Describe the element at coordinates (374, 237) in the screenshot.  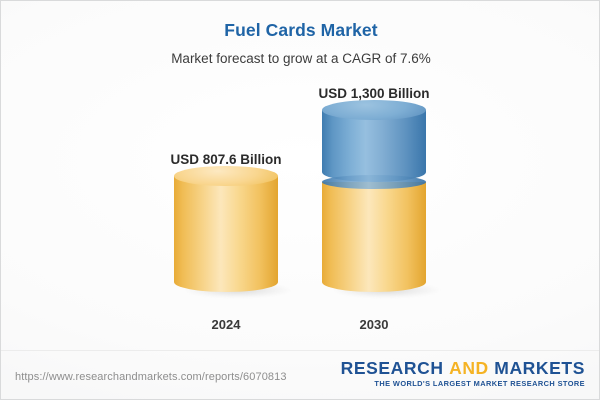
I see `cylinder-segment-base-2030` at that location.